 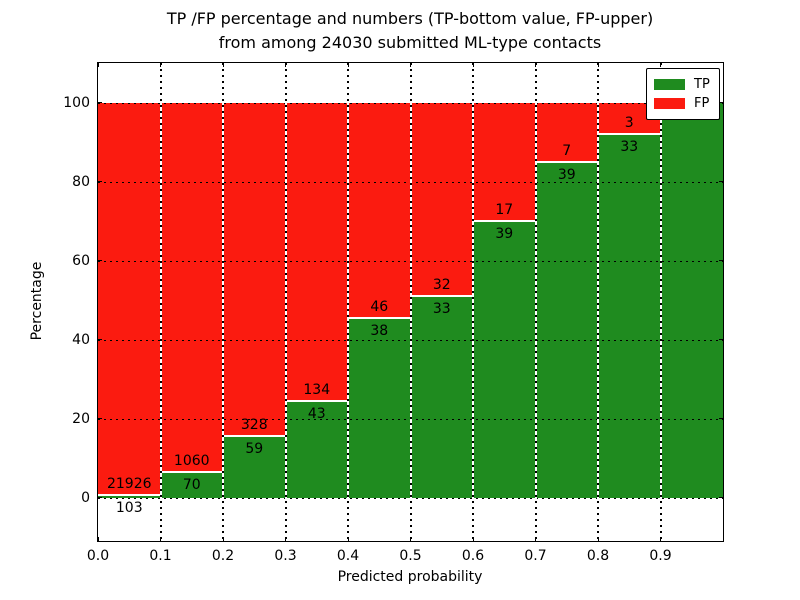 What do you see at coordinates (81, 181) in the screenshot?
I see `y-tick-label: 80` at bounding box center [81, 181].